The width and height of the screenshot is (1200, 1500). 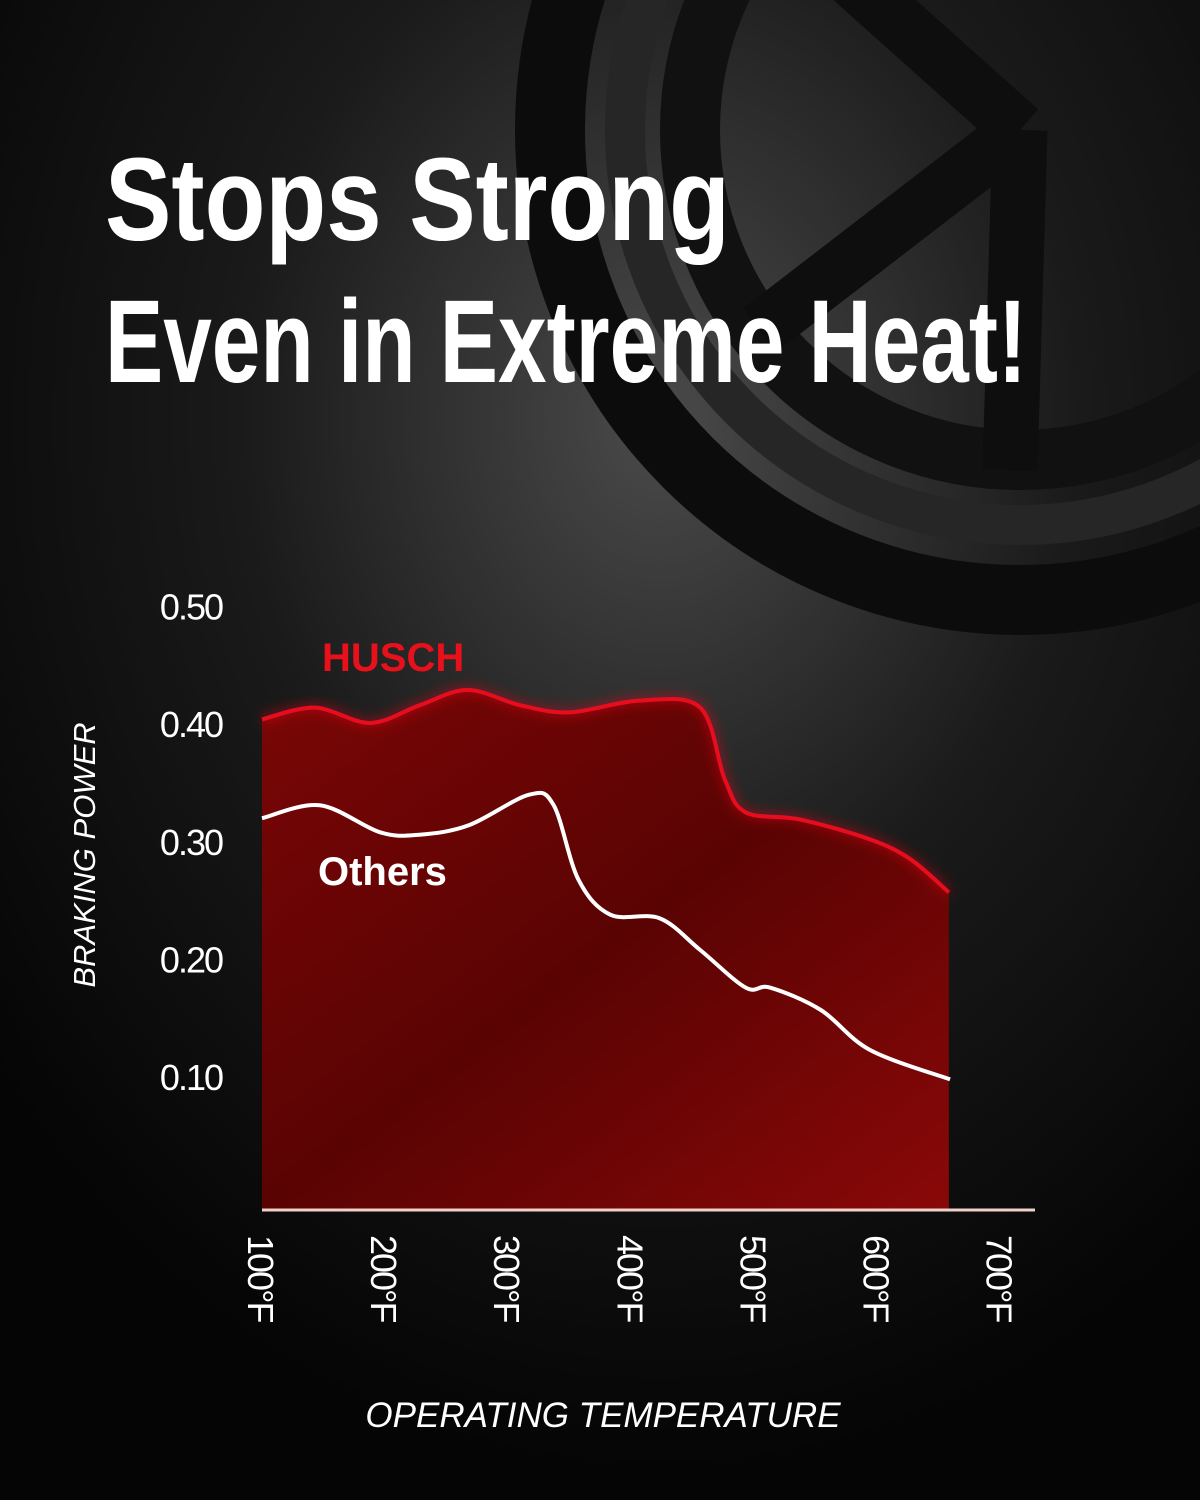 I want to click on x-tick-label: 200°F, so click(x=383, y=1278).